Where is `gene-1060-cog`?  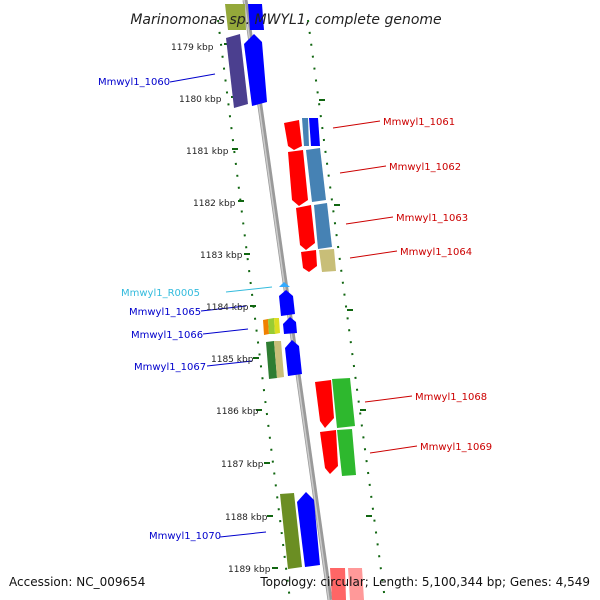 gene-1060-cog is located at coordinates (237, 71).